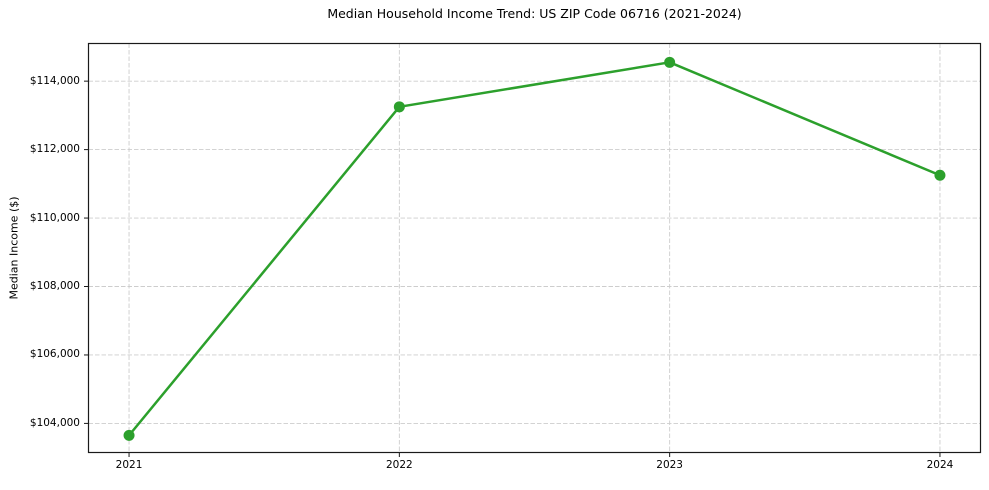 Image resolution: width=989 pixels, height=490 pixels. I want to click on y-tick-label: $104,000, so click(54, 422).